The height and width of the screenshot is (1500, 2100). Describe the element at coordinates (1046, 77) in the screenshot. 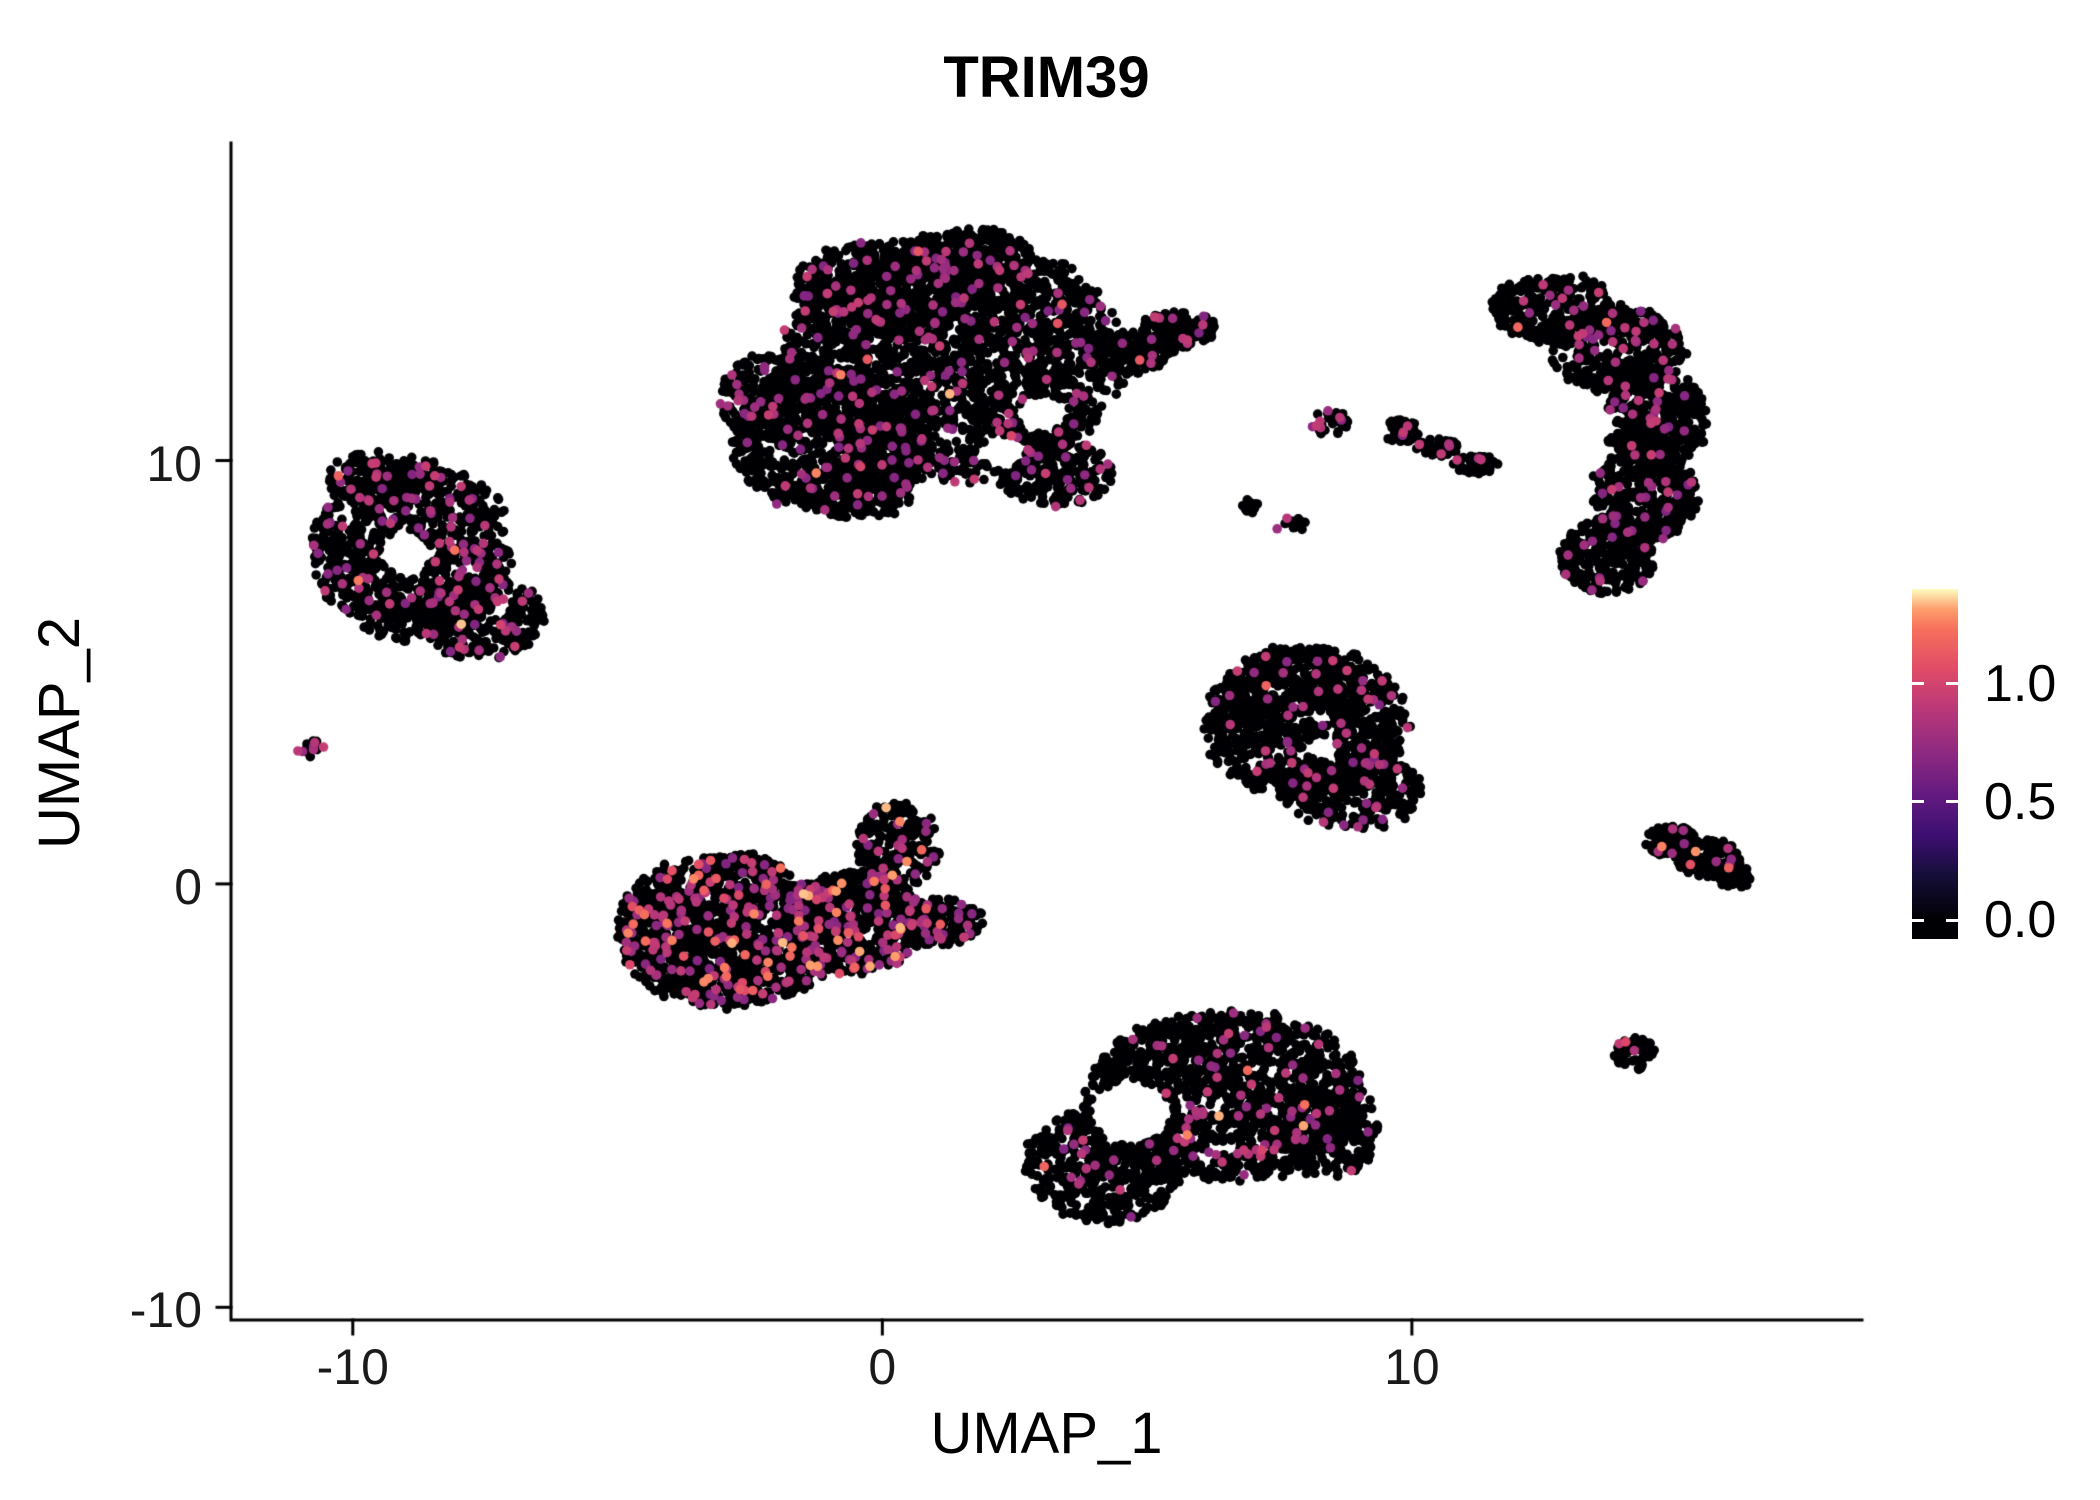

I see `plot-title: TRIM39` at that location.